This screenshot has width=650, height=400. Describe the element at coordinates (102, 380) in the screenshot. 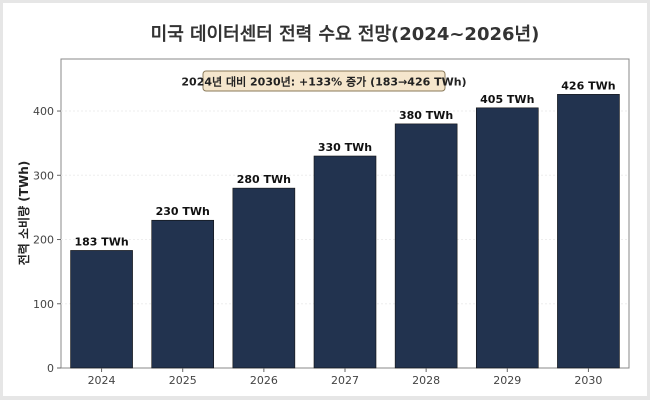

I see `x-tick-label: 2024` at that location.